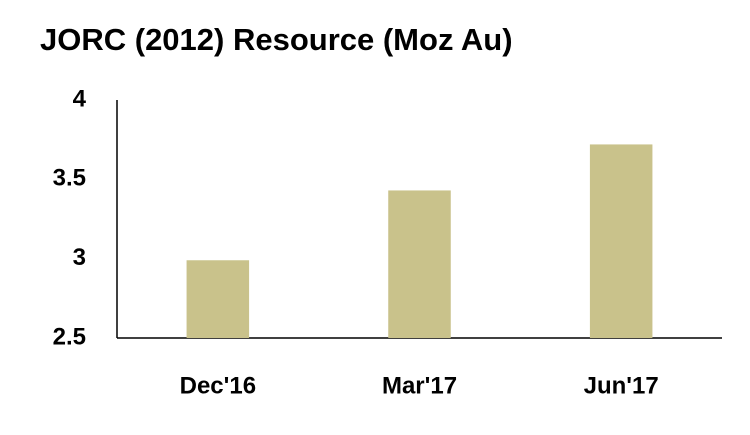  What do you see at coordinates (69, 336) in the screenshot?
I see `y-tick-label: 2.5` at bounding box center [69, 336].